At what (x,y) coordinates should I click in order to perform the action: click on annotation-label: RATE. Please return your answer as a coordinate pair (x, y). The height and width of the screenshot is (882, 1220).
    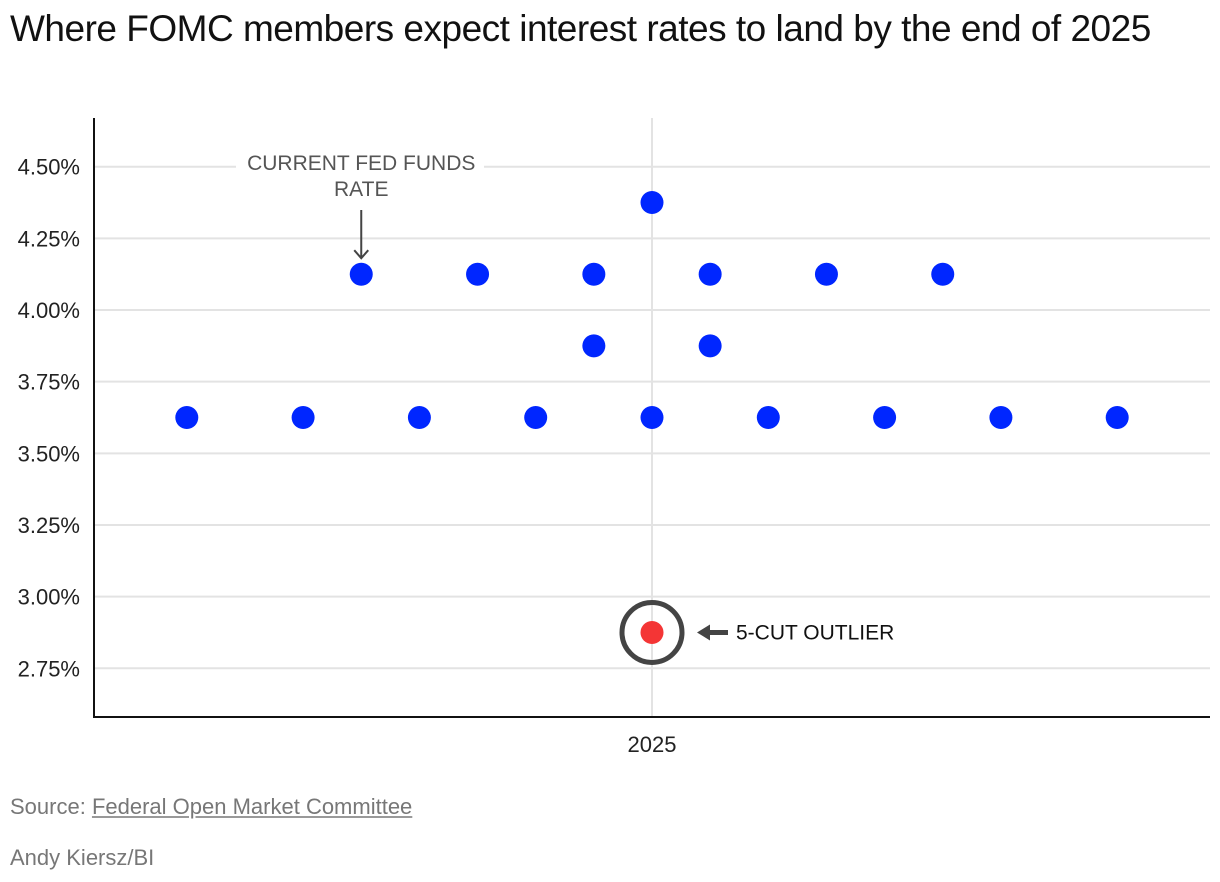
    Looking at the image, I should click on (361, 189).